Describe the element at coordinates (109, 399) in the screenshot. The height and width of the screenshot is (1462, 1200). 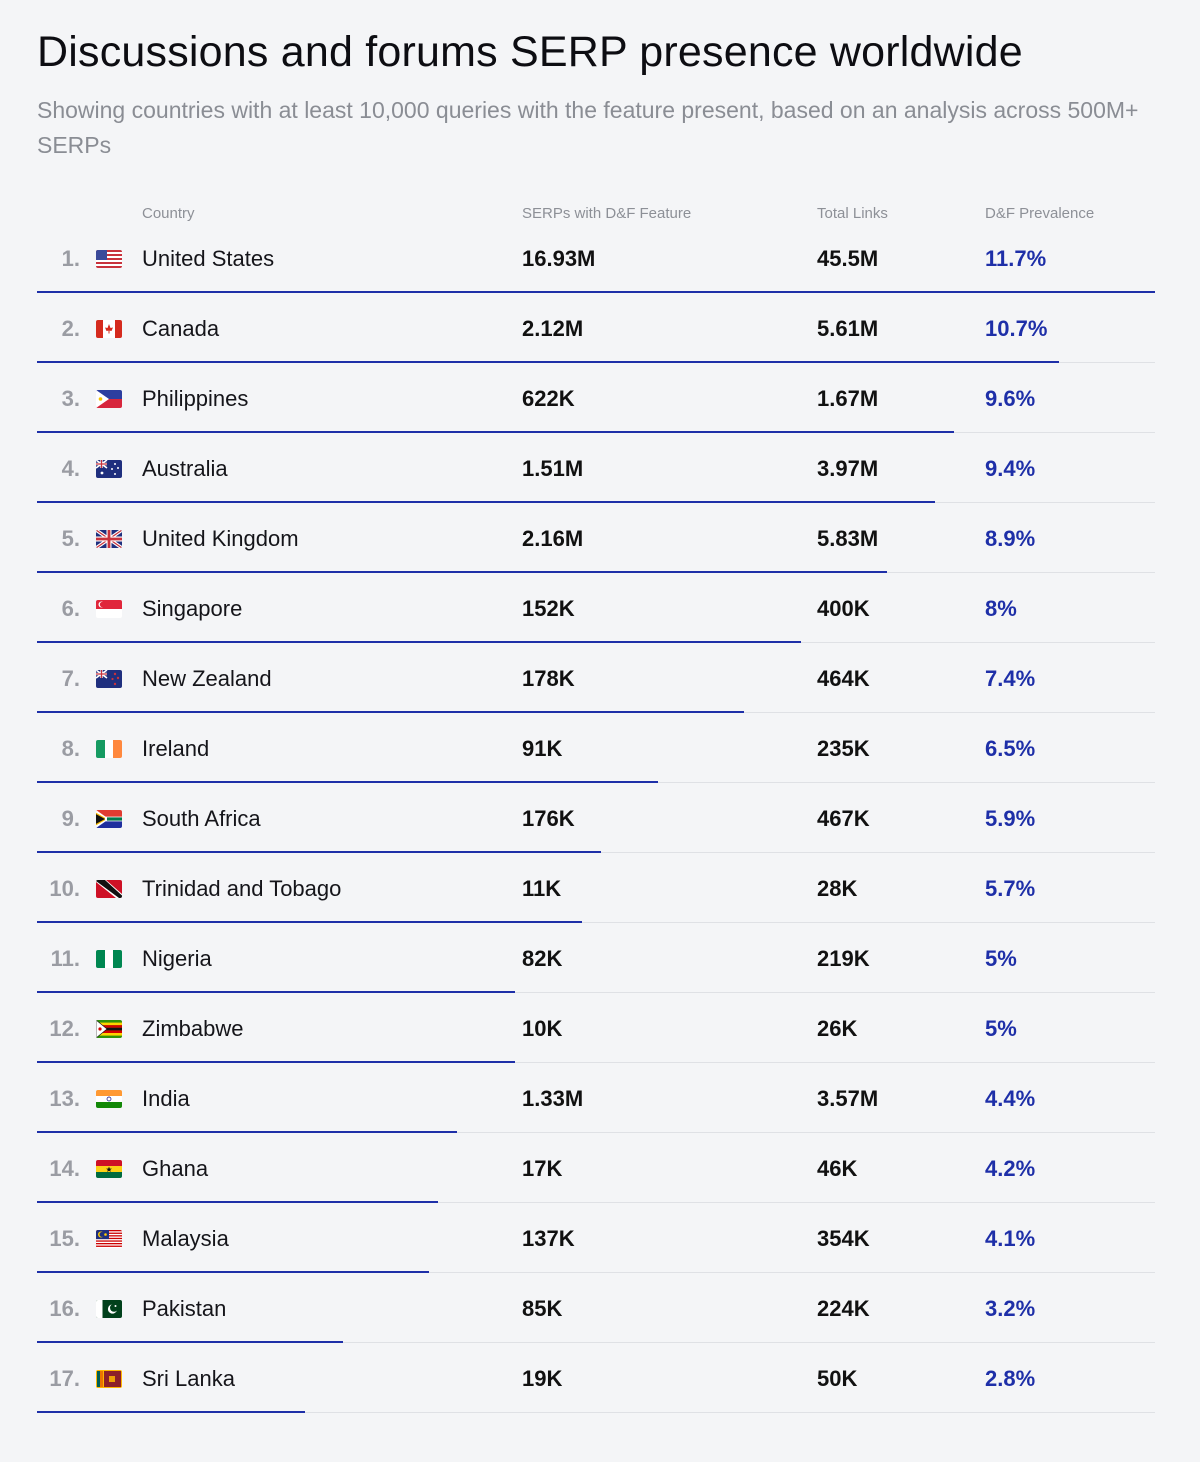
I see `ph-flag-icon` at that location.